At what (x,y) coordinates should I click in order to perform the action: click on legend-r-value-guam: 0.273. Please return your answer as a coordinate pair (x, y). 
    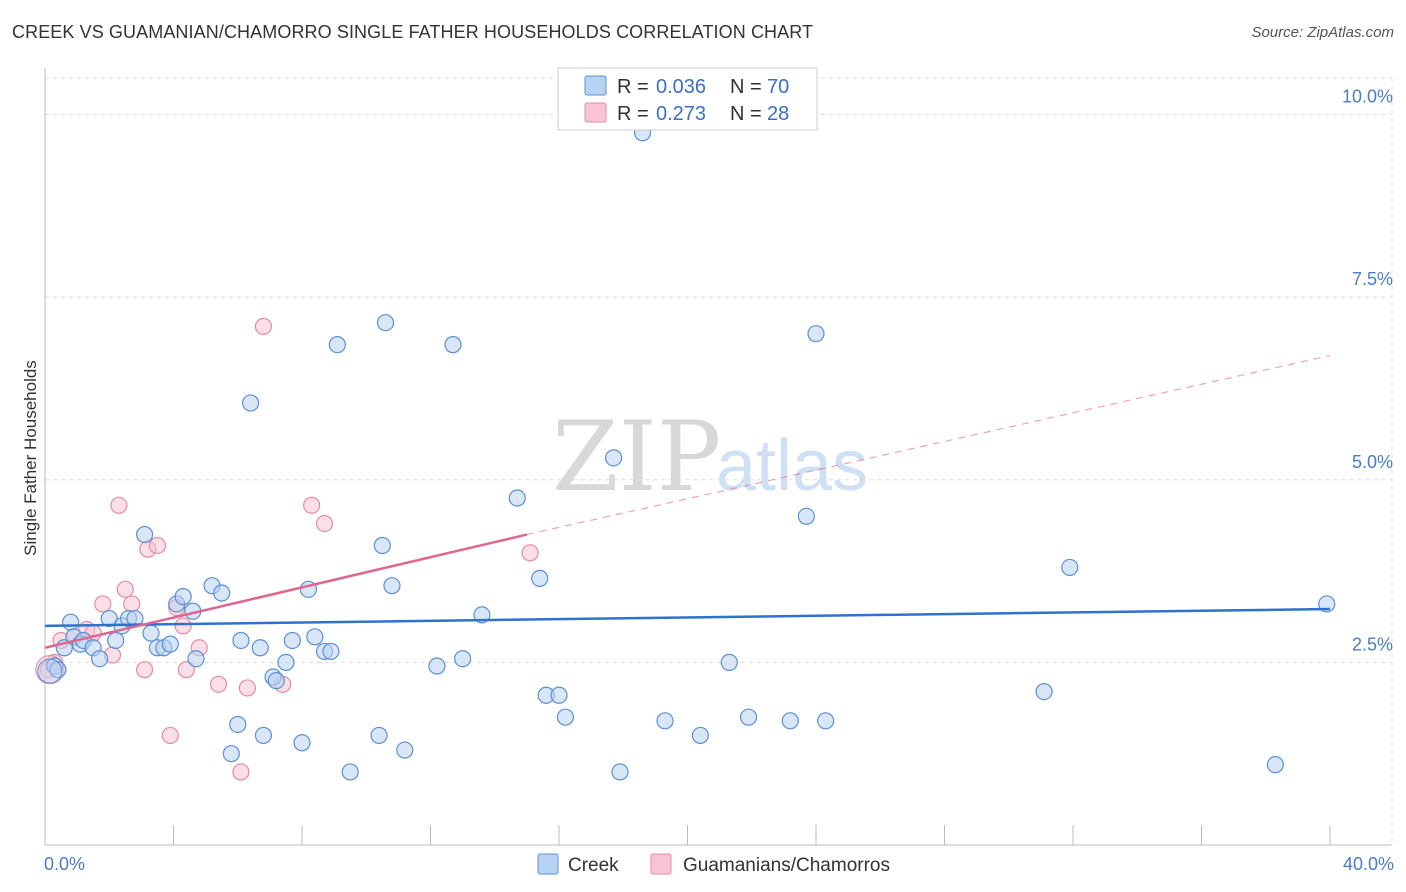
    Looking at the image, I should click on (681, 114).